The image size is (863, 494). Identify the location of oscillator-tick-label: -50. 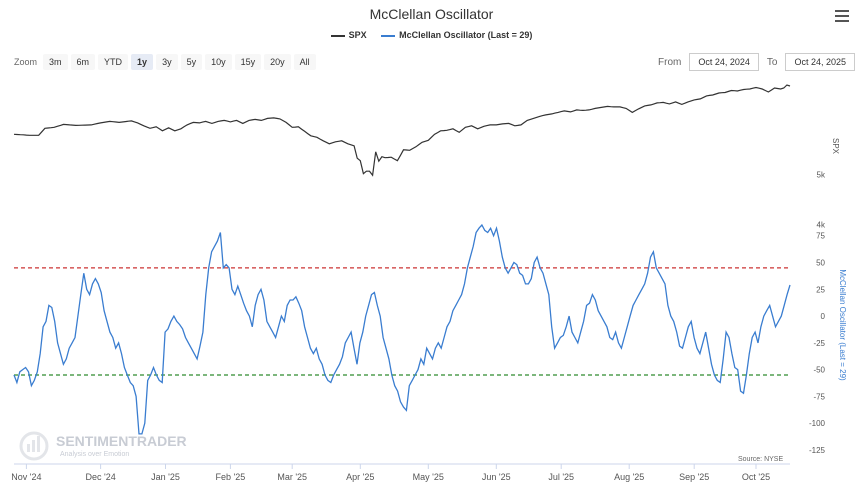
(819, 370).